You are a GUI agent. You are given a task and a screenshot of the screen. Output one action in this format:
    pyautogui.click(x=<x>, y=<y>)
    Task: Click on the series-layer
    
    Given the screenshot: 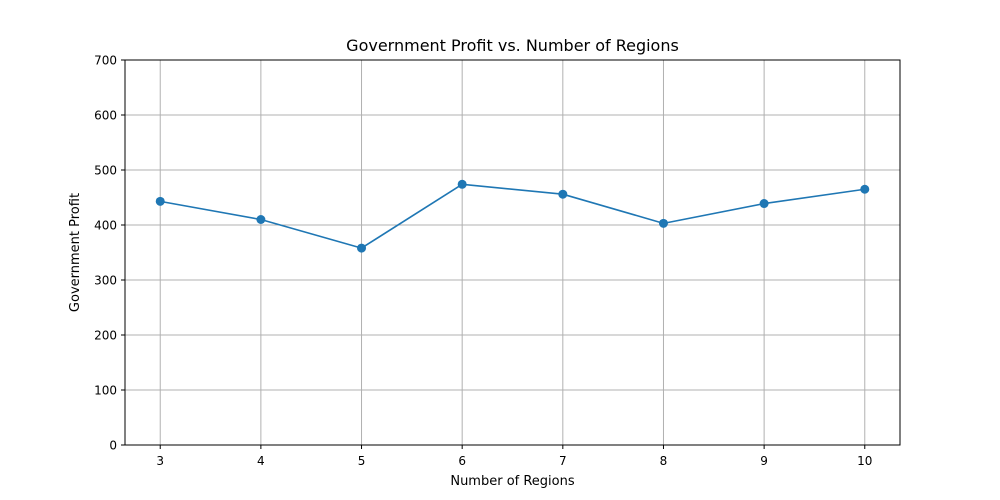 What is the action you would take?
    pyautogui.click(x=512, y=216)
    